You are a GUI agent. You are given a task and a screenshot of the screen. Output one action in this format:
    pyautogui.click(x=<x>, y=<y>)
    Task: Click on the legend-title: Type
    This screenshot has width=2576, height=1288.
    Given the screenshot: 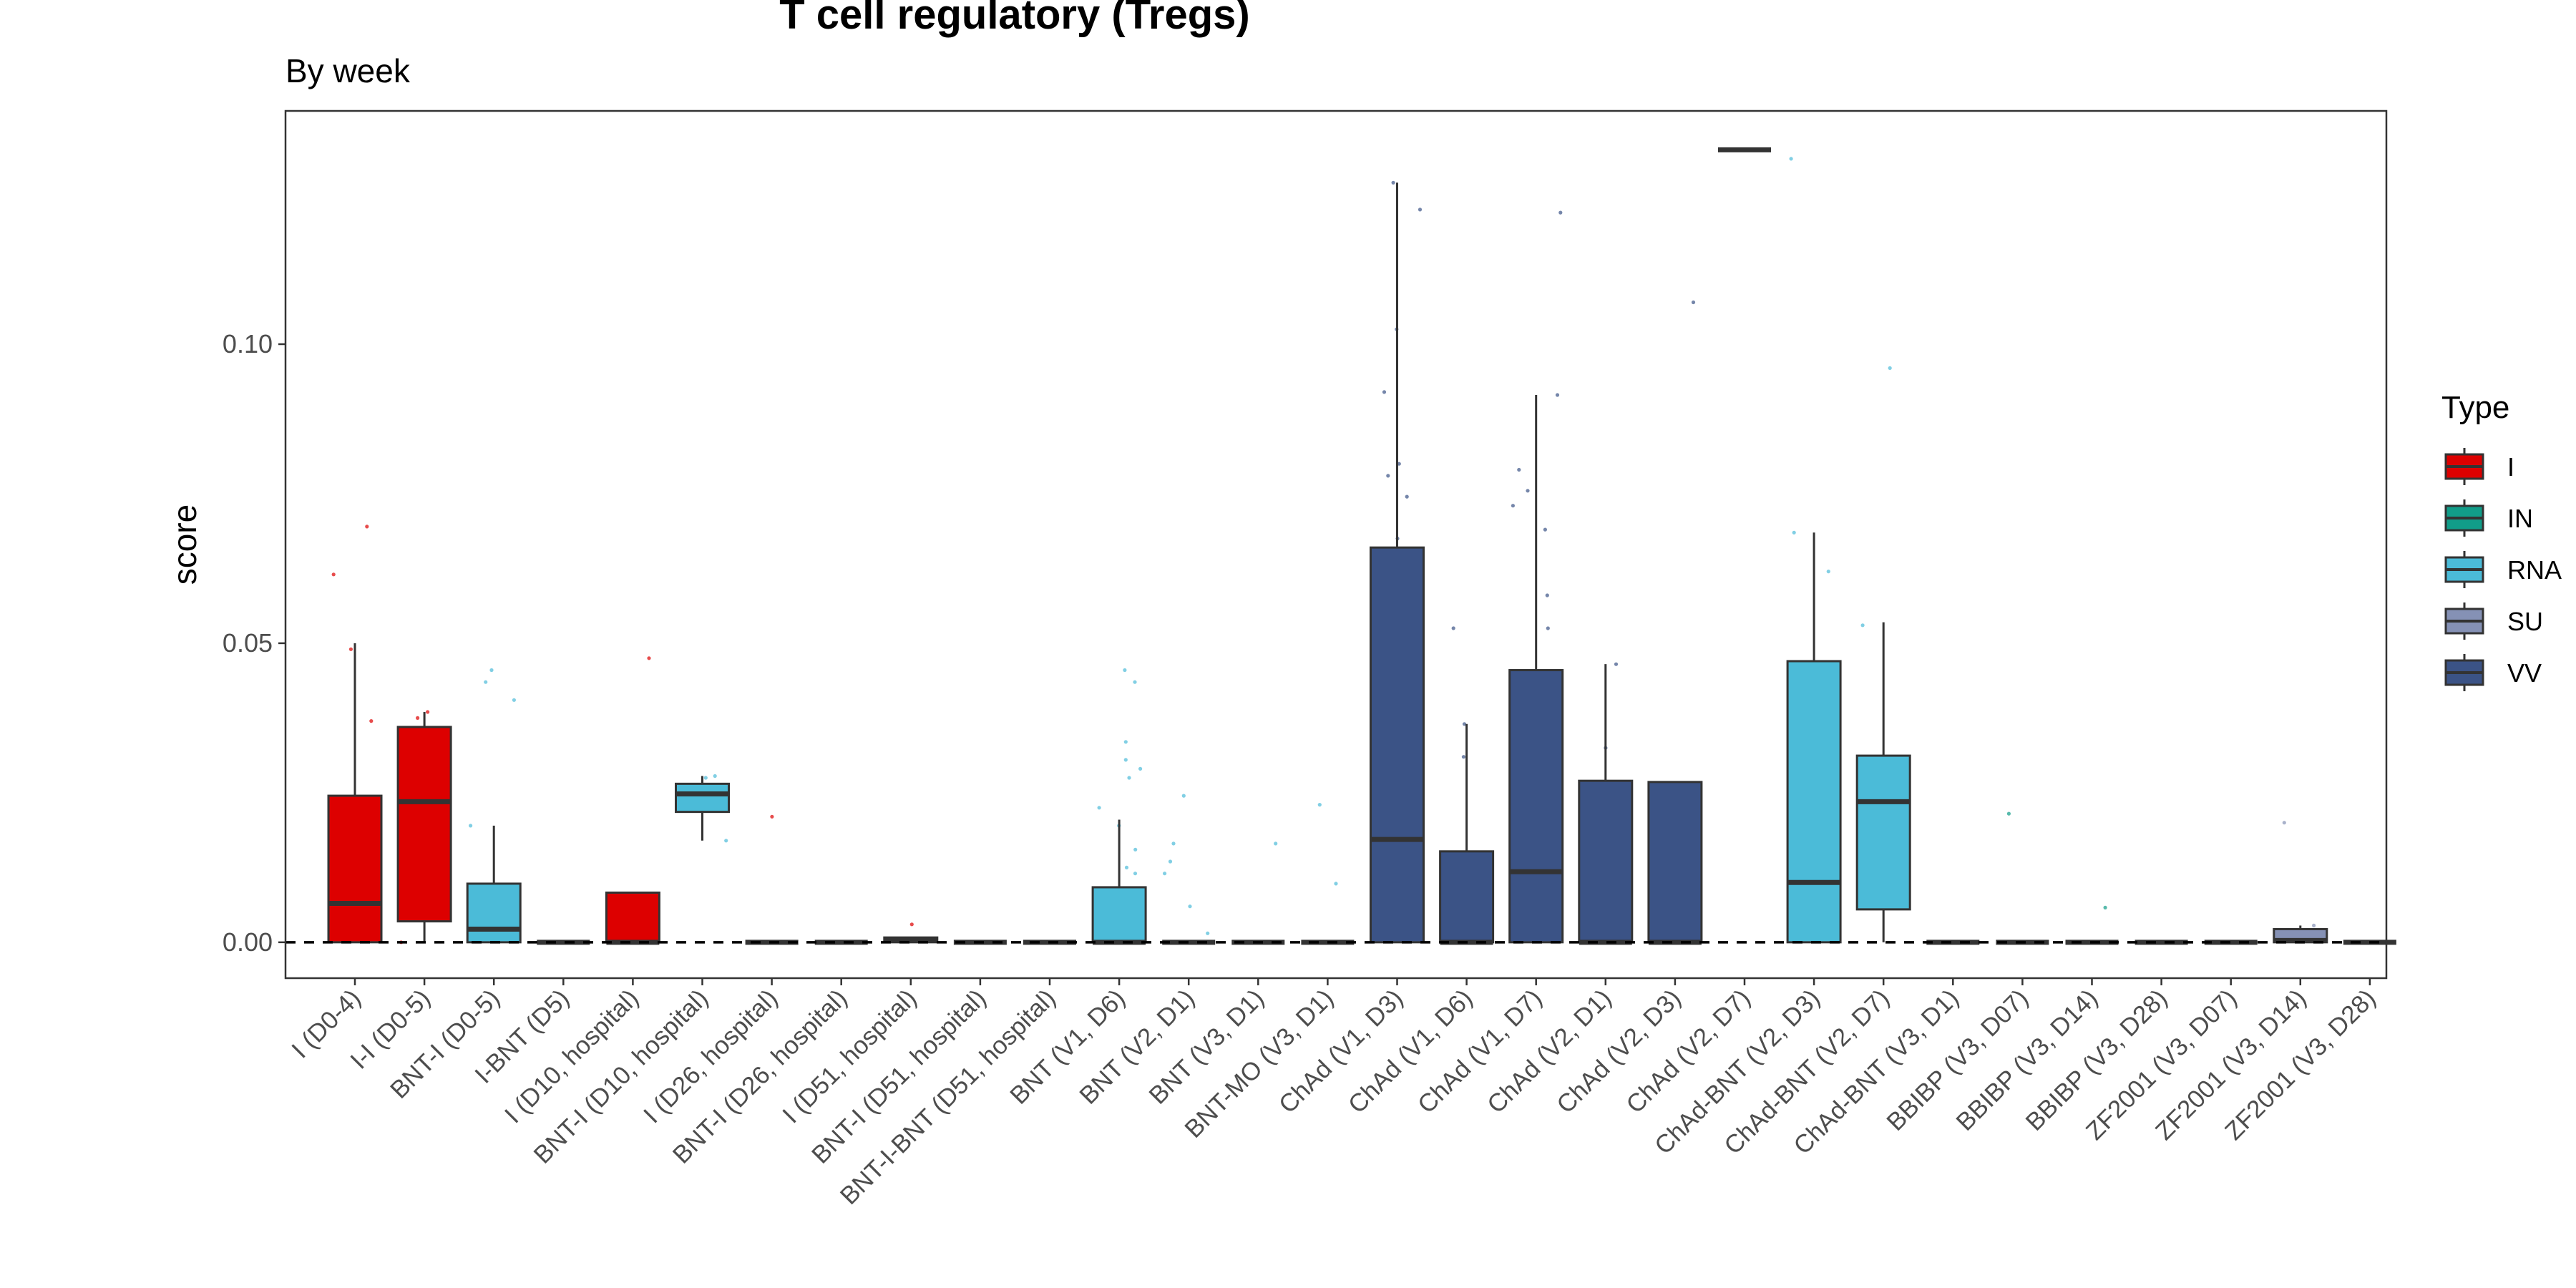 What is the action you would take?
    pyautogui.click(x=2475, y=407)
    